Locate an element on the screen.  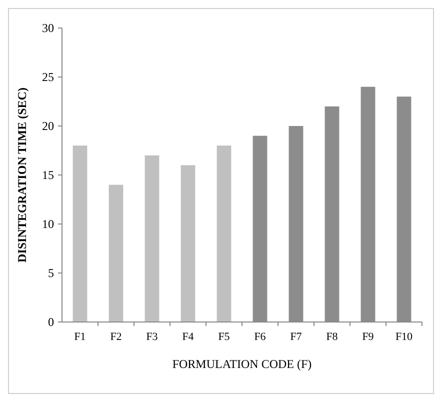
x-tick-label: F2 is located at coordinates (116, 337).